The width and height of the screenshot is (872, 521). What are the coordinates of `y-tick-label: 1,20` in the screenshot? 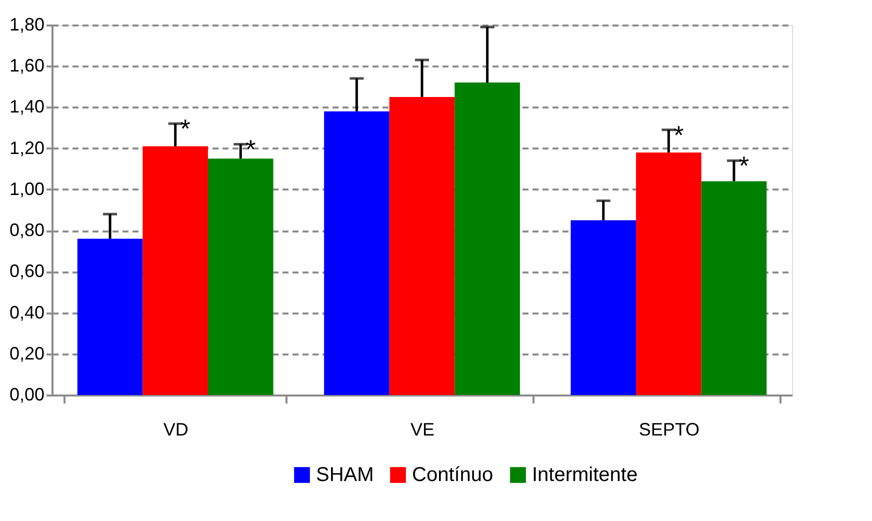 It's located at (26, 148).